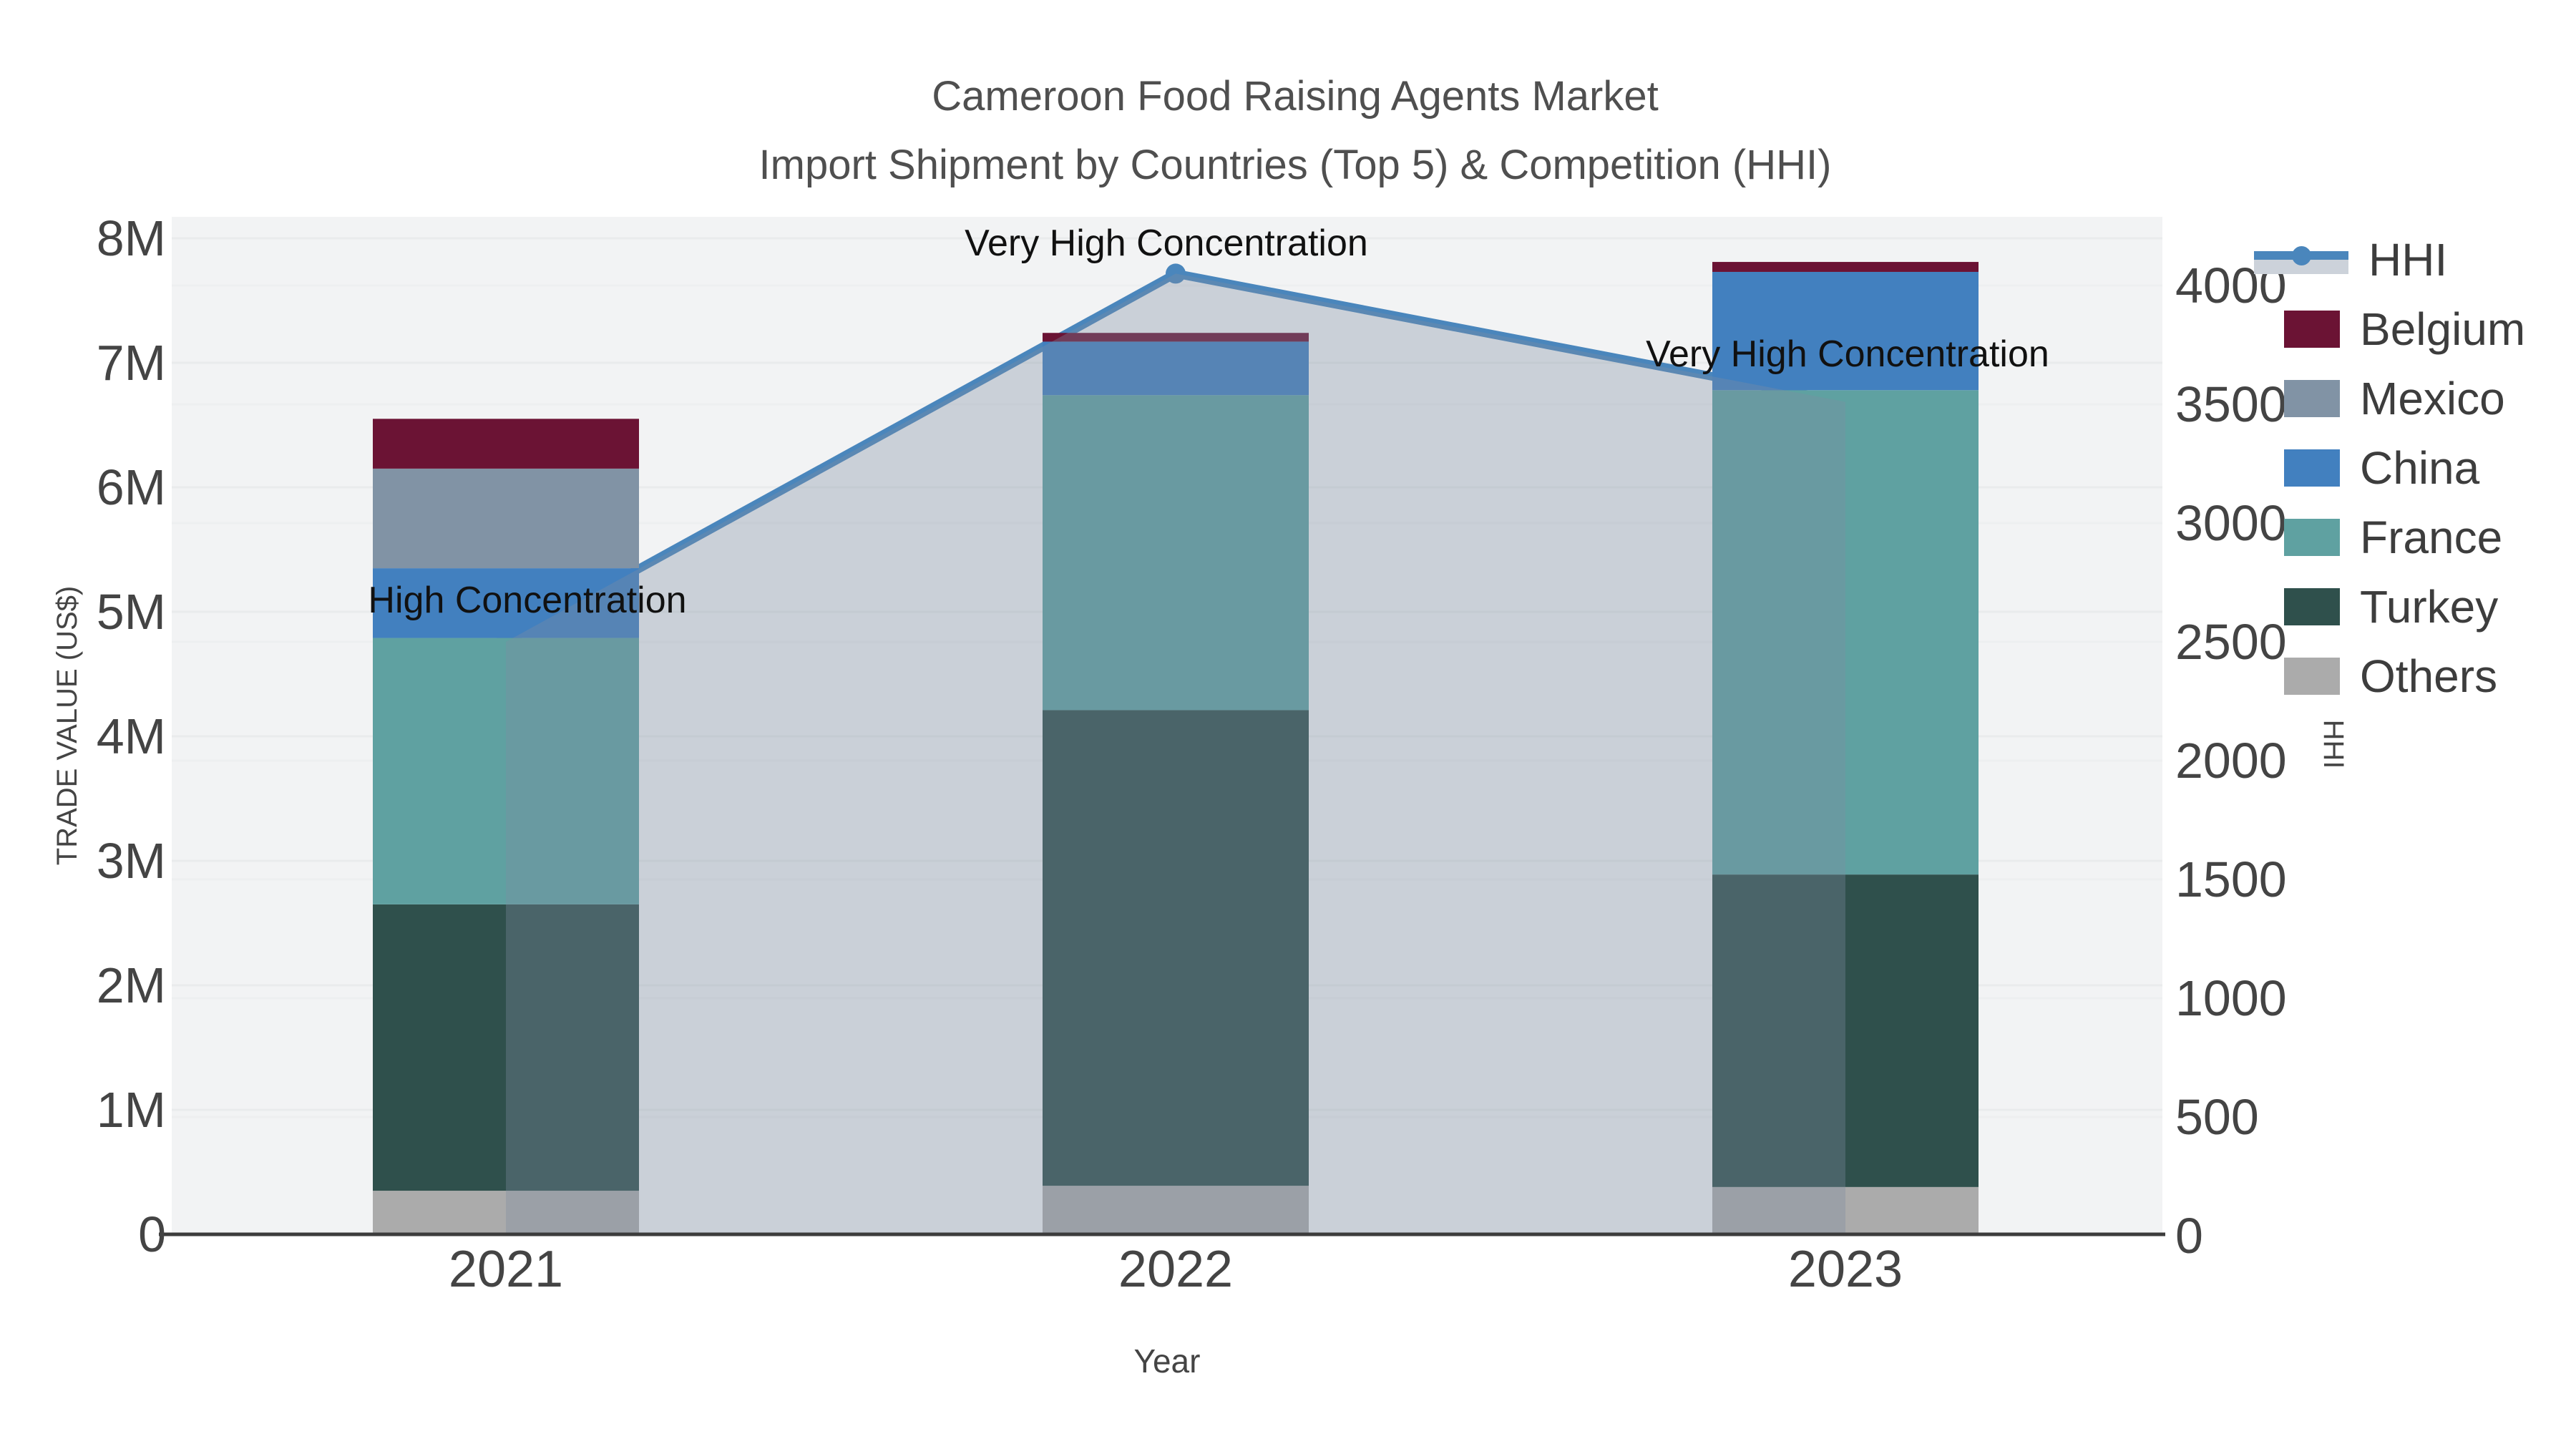 The width and height of the screenshot is (2576, 1449). I want to click on y-right-axis-title: HHI, so click(2333, 744).